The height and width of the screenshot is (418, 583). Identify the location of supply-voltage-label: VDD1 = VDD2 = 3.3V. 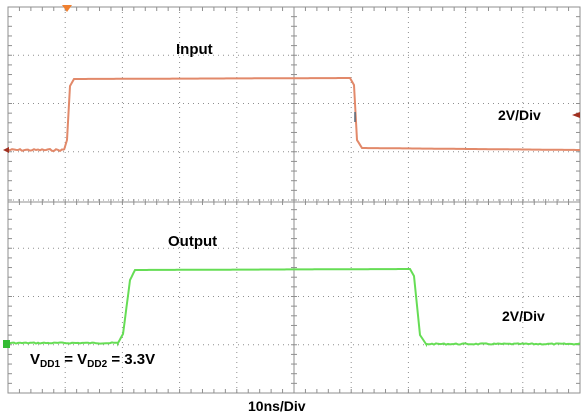
(92, 361).